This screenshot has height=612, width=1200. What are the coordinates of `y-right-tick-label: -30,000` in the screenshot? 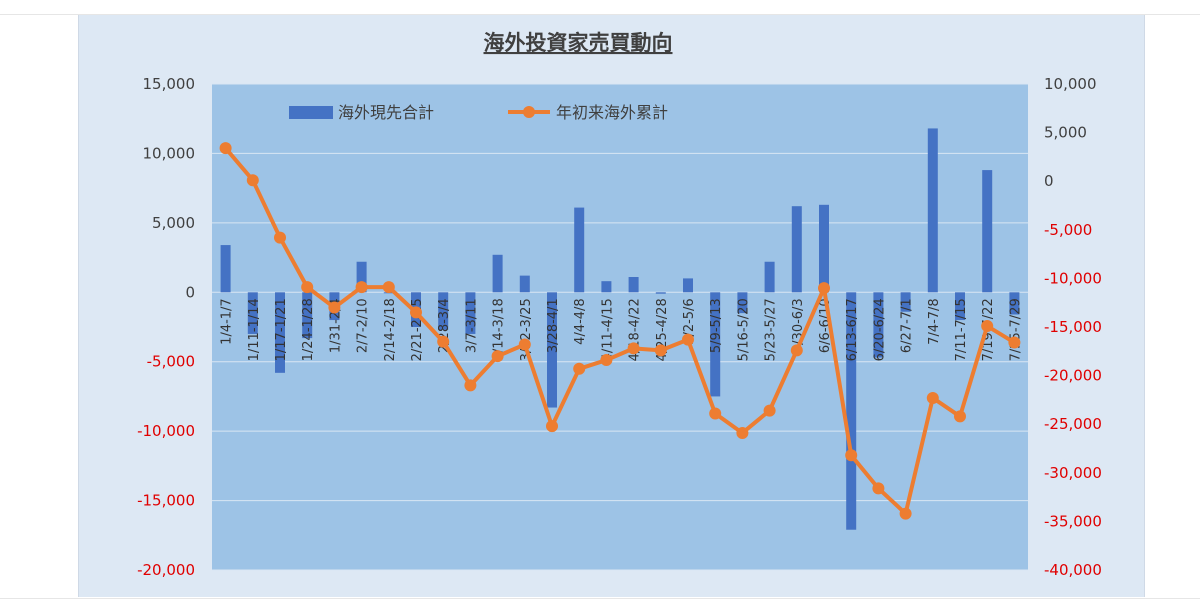 It's located at (1073, 473).